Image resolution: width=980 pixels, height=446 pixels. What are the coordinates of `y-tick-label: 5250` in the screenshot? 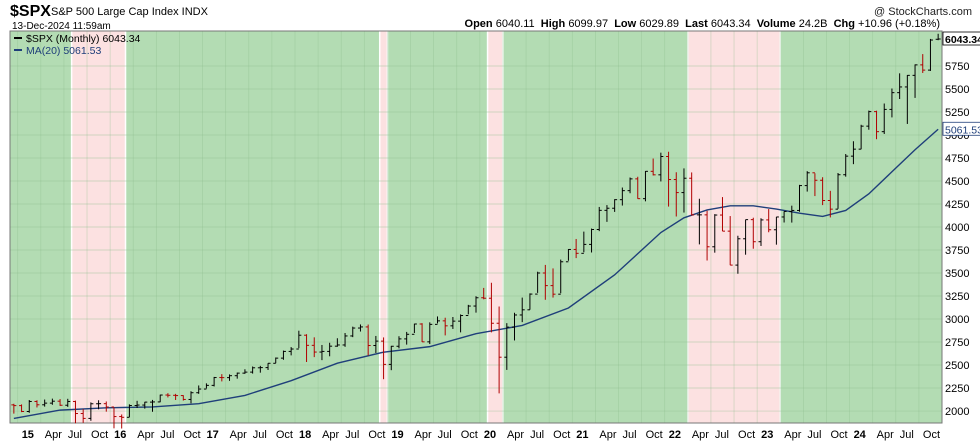 It's located at (957, 113).